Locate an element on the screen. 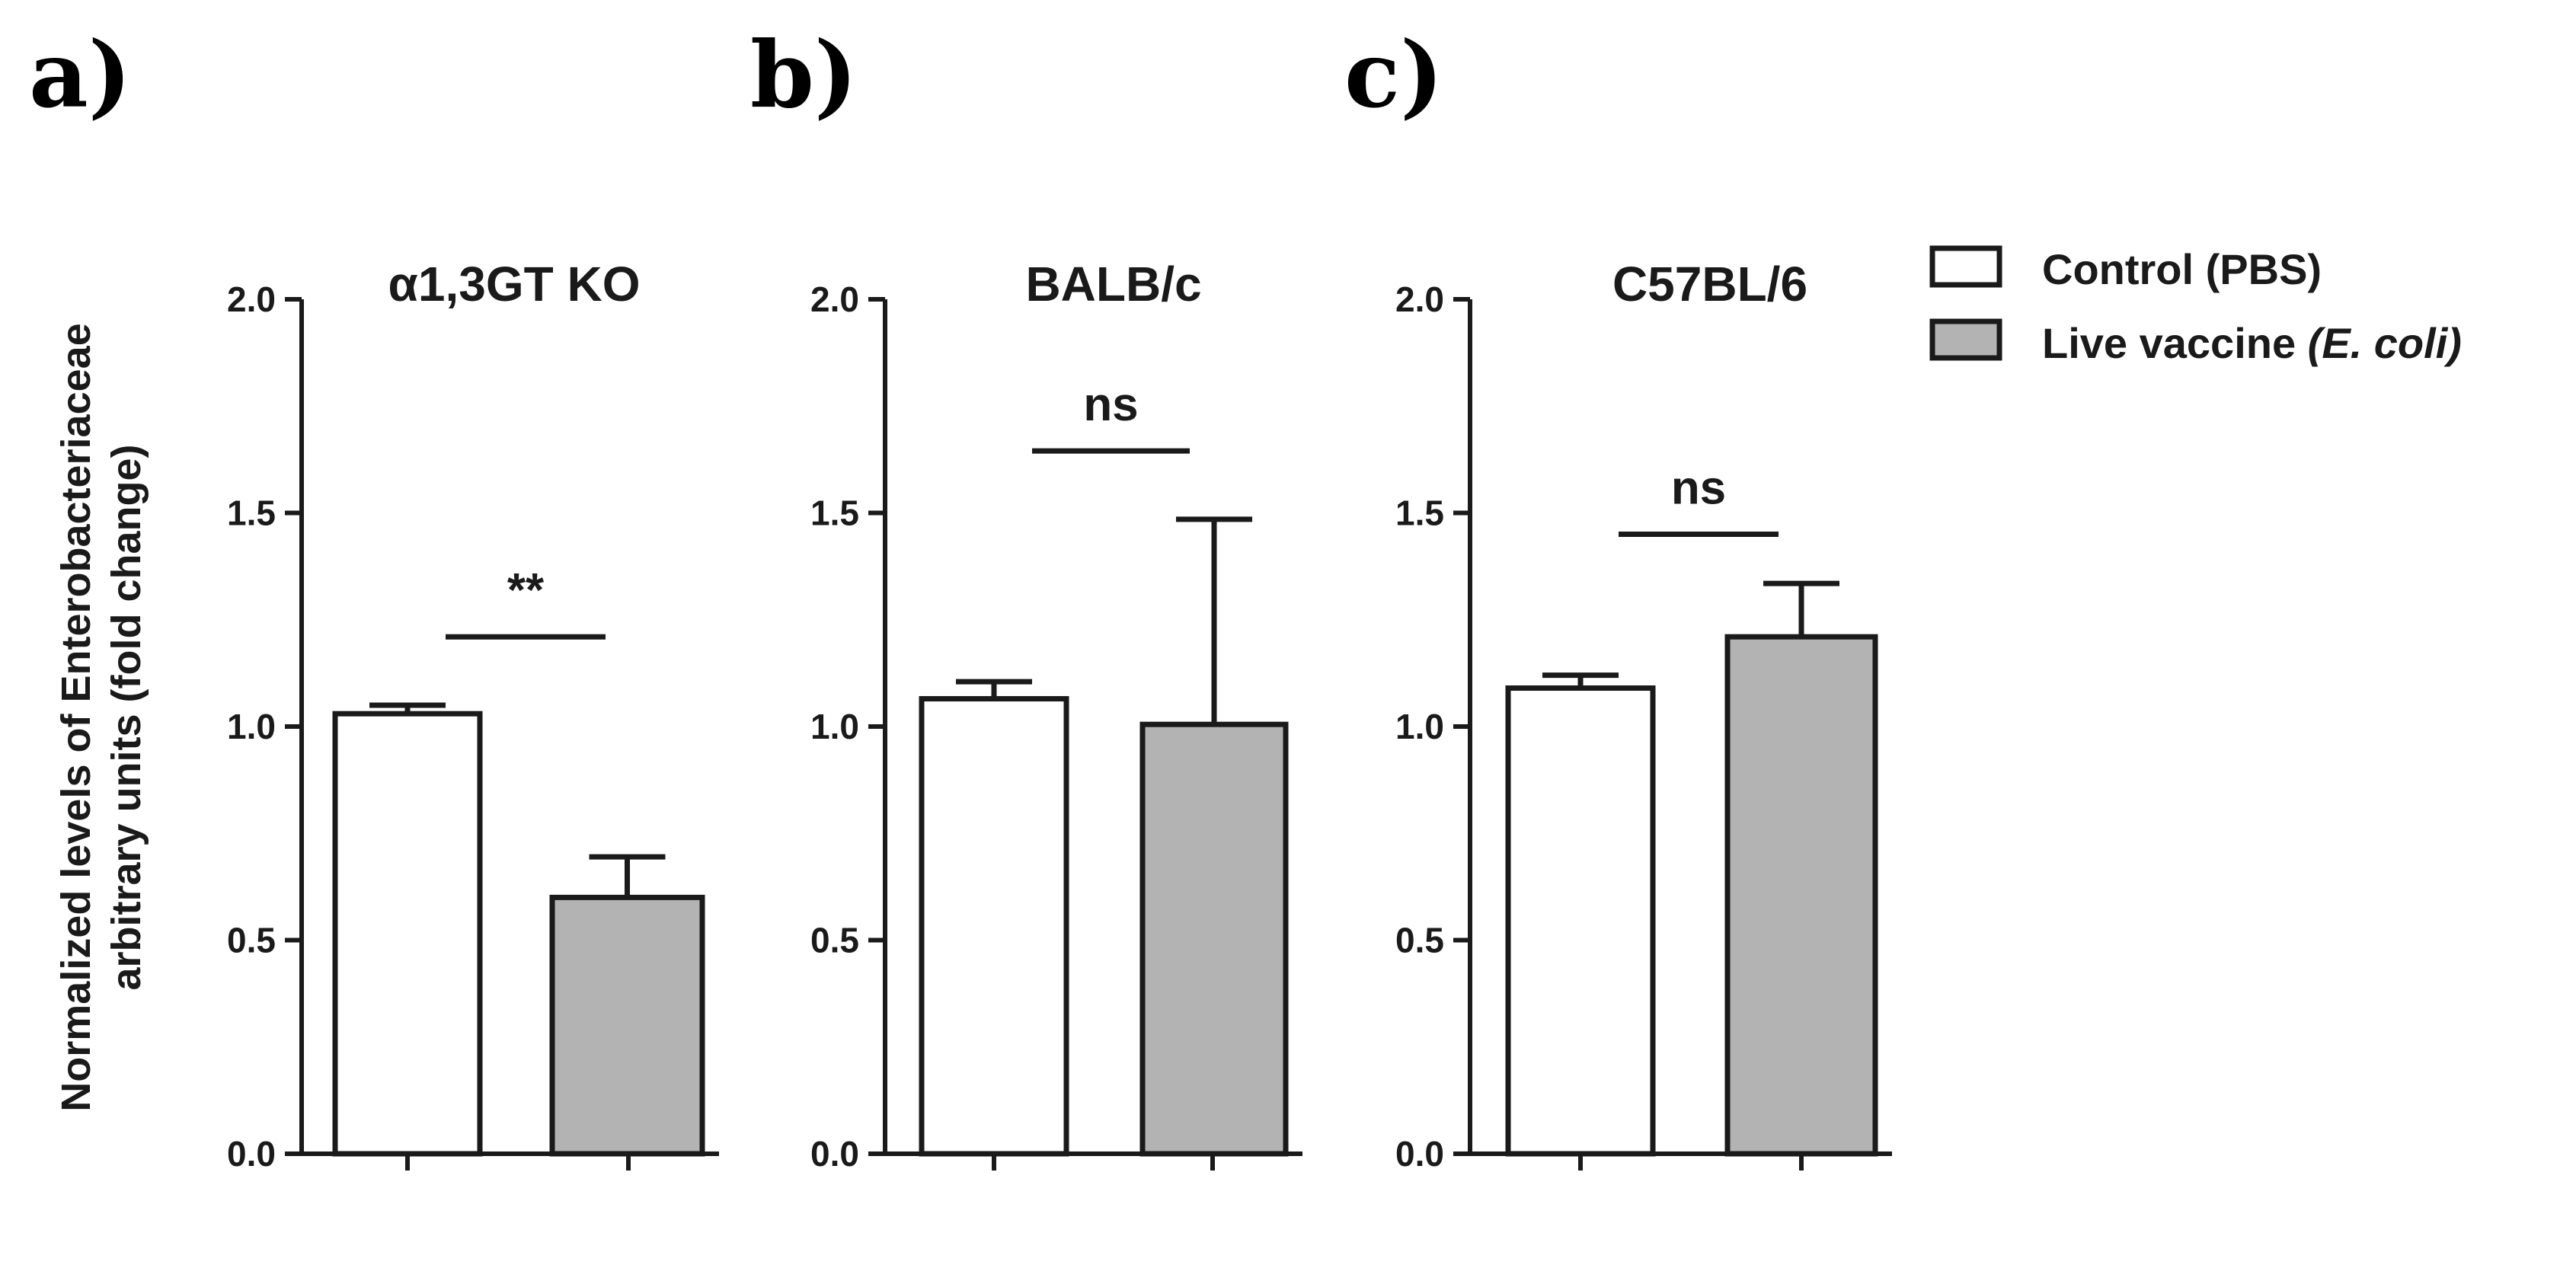 Image resolution: width=2576 pixels, height=1284 pixels. legend-label-control: Control (PBS) is located at coordinates (2182, 269).